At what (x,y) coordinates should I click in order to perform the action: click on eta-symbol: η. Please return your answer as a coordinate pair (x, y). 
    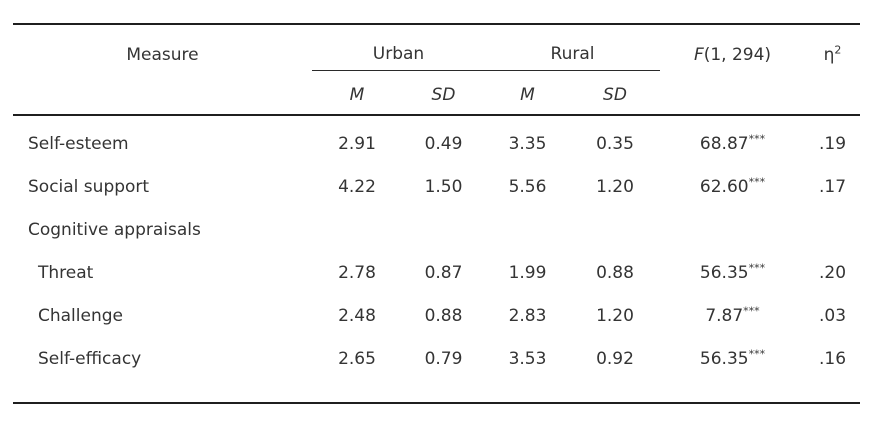
    Looking at the image, I should click on (829, 55).